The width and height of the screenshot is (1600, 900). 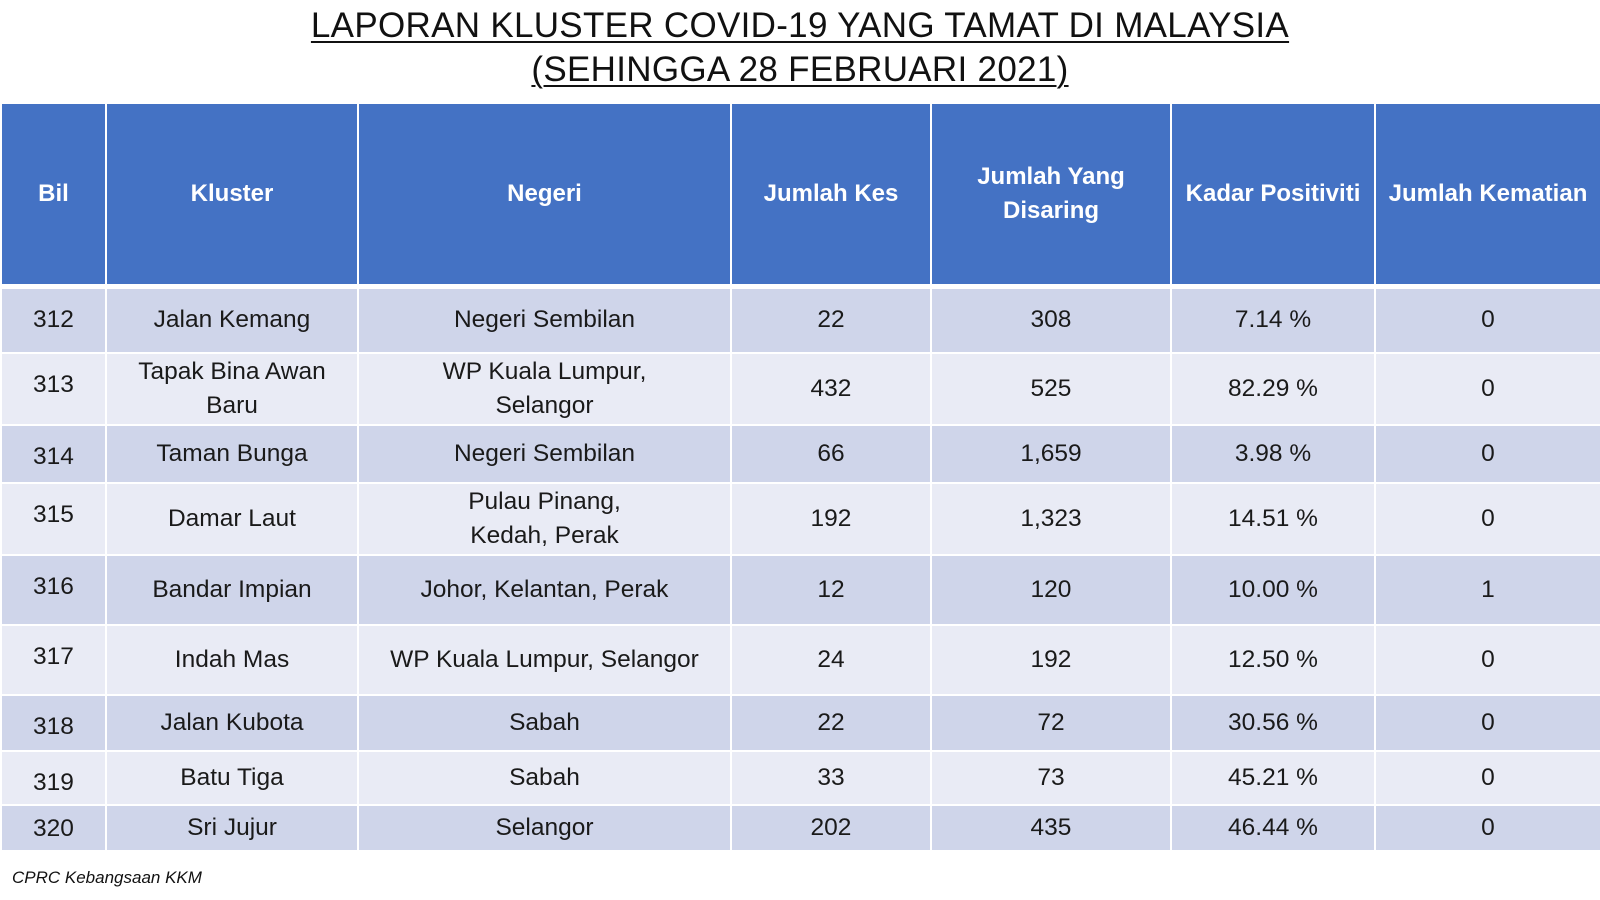 What do you see at coordinates (1273, 659) in the screenshot?
I see `cell-kadar-positiviti: 12.50 %` at bounding box center [1273, 659].